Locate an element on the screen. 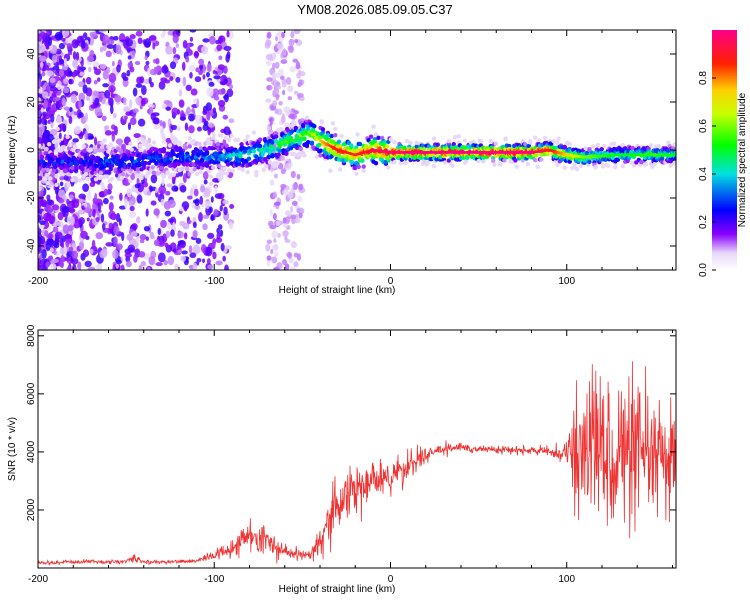  x-tick-label: 100 is located at coordinates (566, 579).